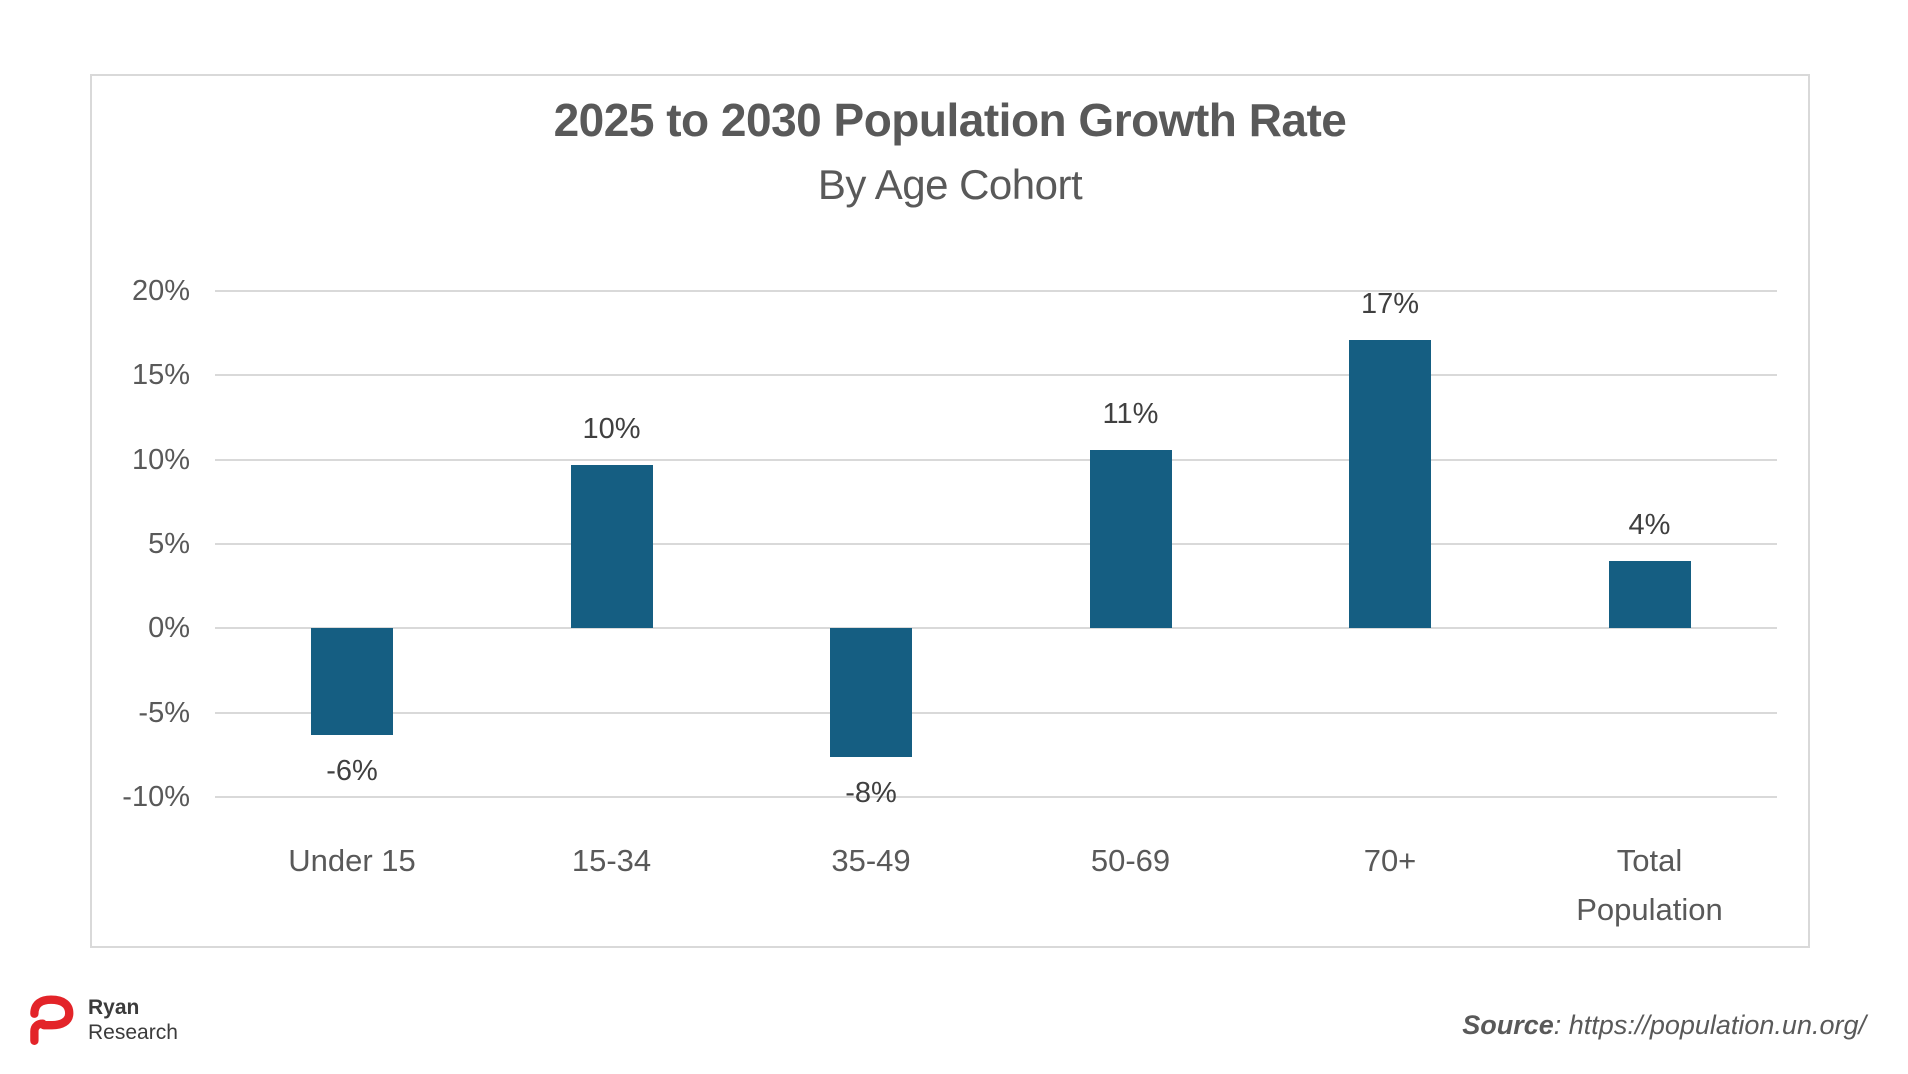 The image size is (1908, 1074). What do you see at coordinates (1130, 860) in the screenshot?
I see `x-axis-label: 50-69` at bounding box center [1130, 860].